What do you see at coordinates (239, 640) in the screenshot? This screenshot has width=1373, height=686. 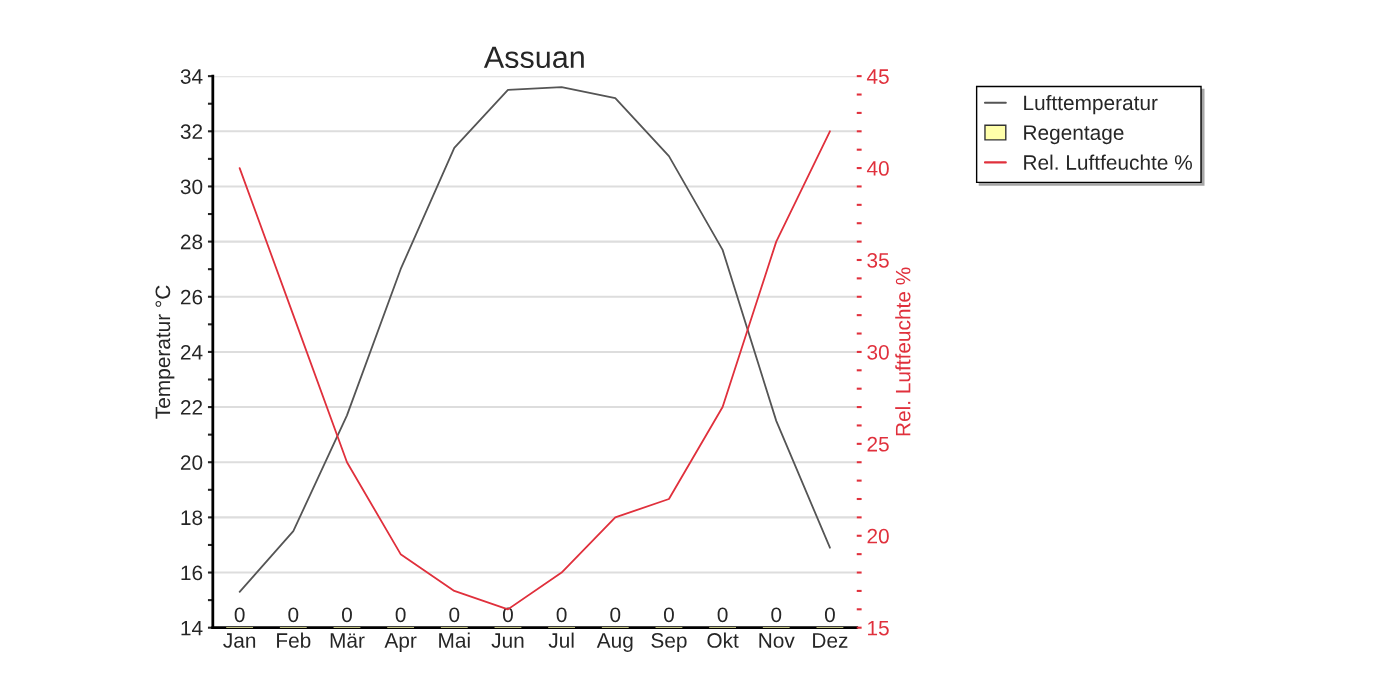 I see `x-tick-label: Jan` at bounding box center [239, 640].